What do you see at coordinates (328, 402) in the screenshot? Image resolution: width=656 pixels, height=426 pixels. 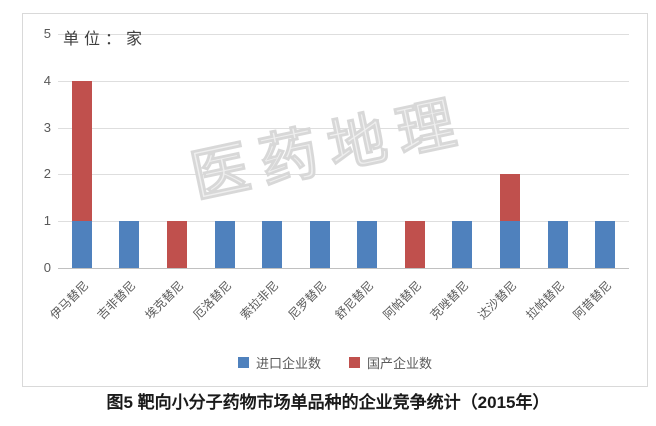 I see `figure-caption: 图5 靶向小分子药物市场单品种的企业竞争统计（2015年）` at bounding box center [328, 402].